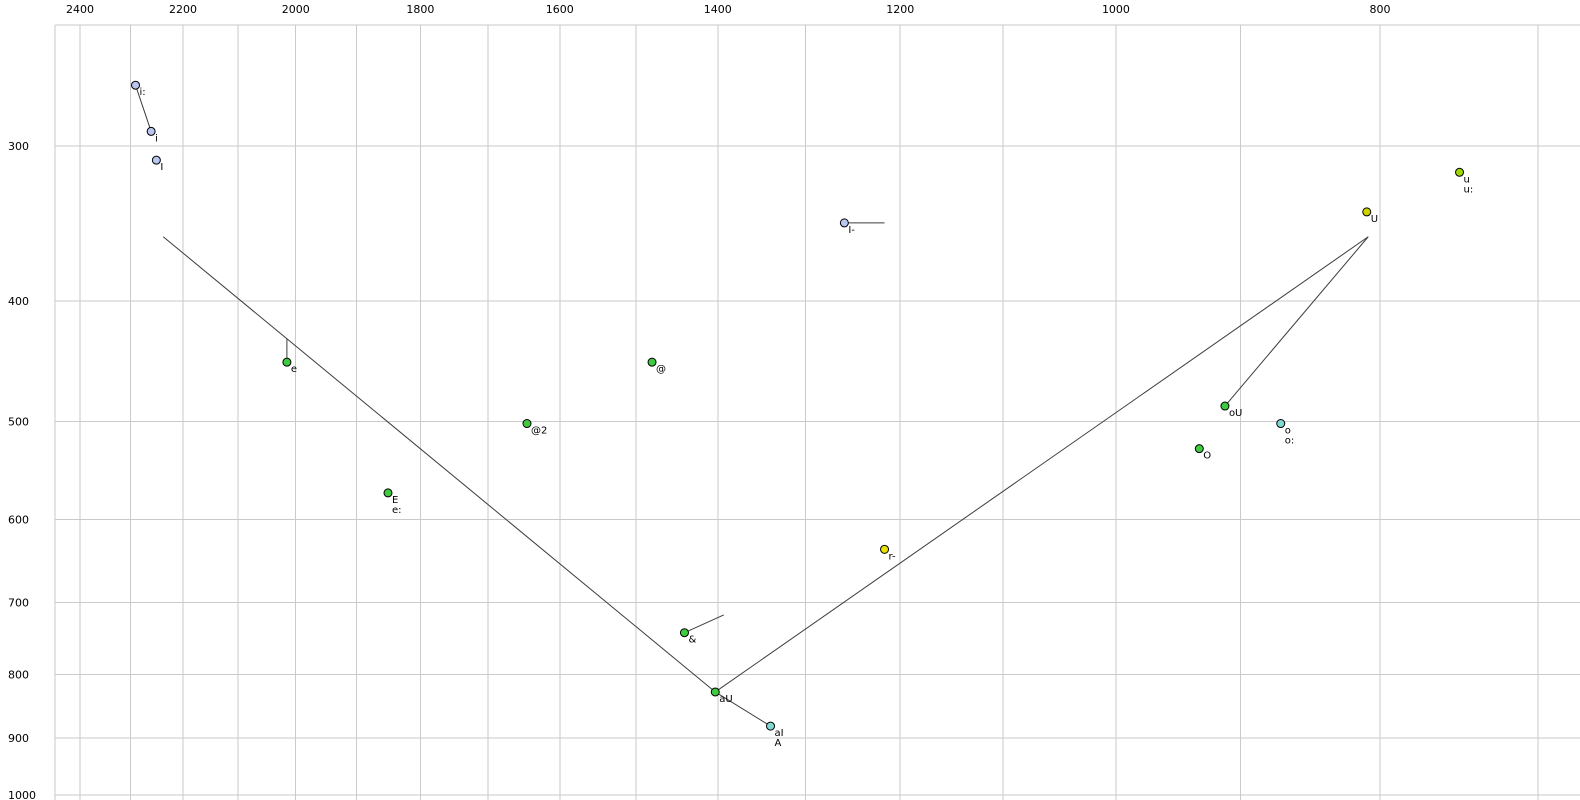  What do you see at coordinates (1374, 219) in the screenshot?
I see `vowel-label: U` at bounding box center [1374, 219].